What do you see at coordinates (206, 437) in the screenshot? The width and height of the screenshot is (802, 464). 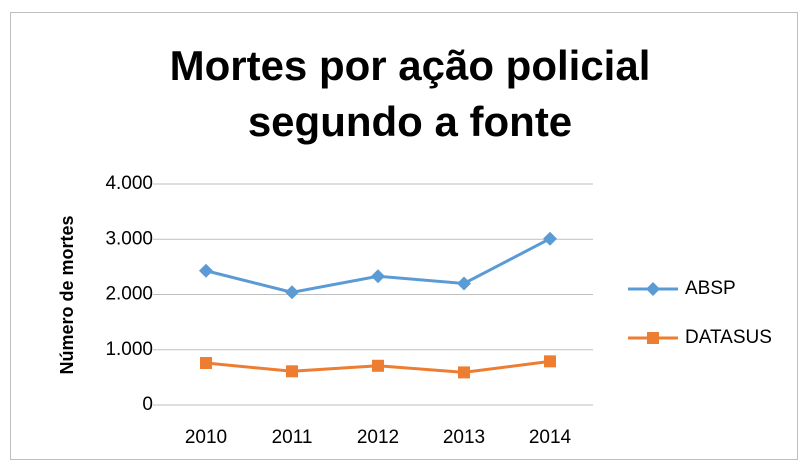 I see `x-tick-label: 2010` at bounding box center [206, 437].